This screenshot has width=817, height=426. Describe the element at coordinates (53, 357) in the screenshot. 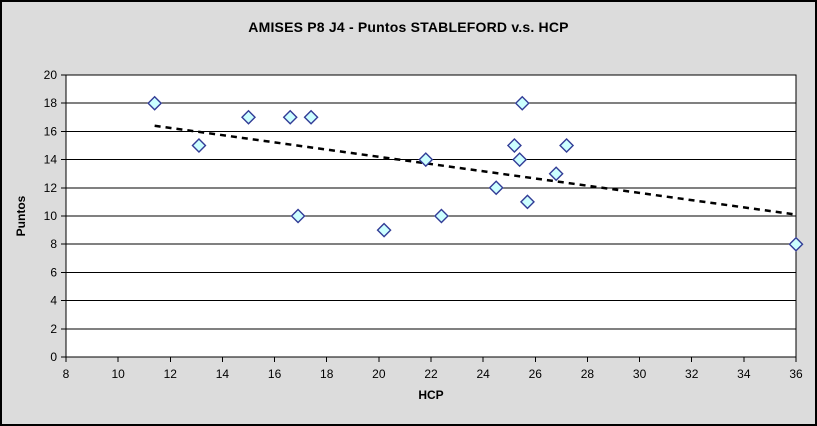

I see `y-tick-label: 0` at that location.